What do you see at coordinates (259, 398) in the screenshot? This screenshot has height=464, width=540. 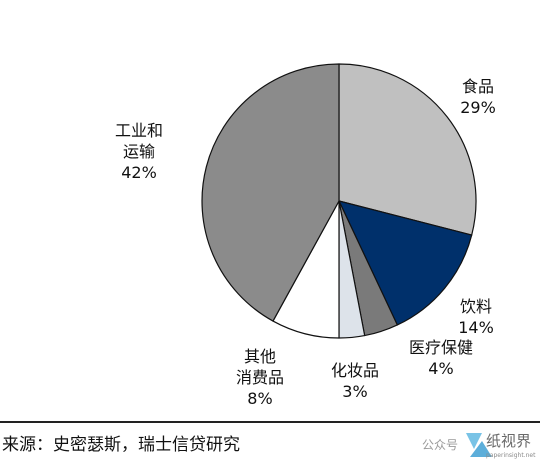 I see `slice-value-label: 8%` at bounding box center [259, 398].